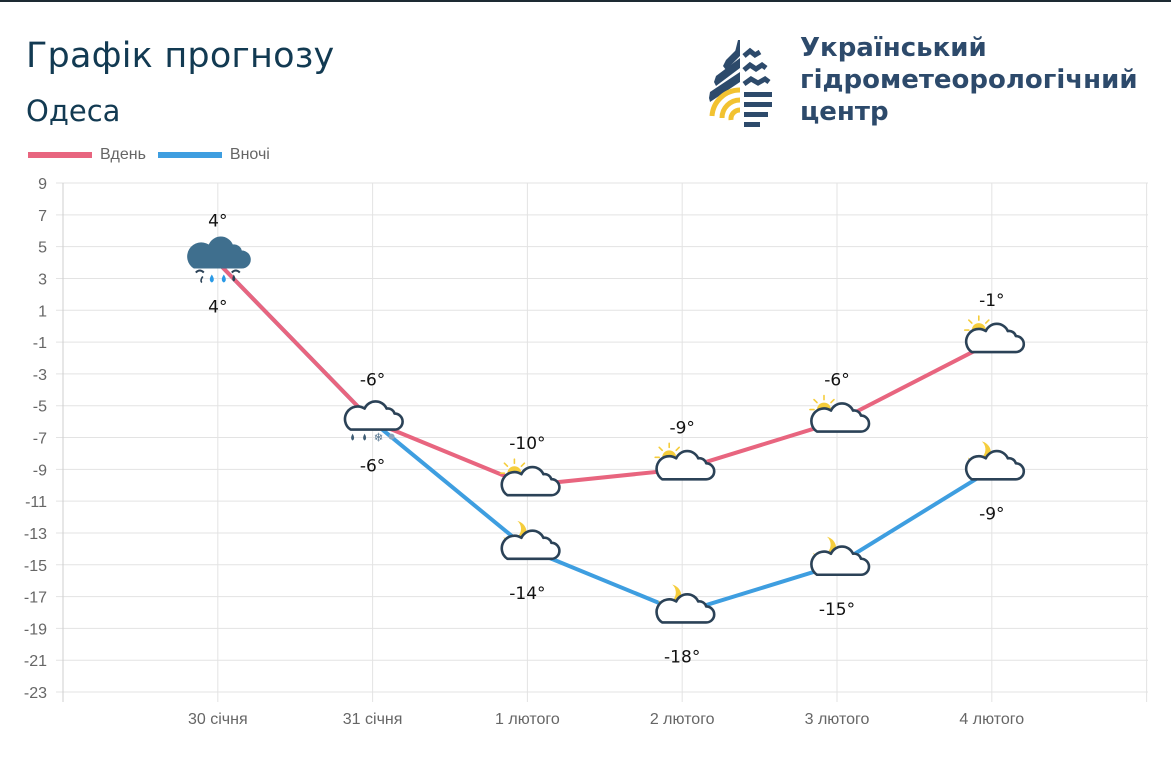 This screenshot has height=780, width=1171. Describe the element at coordinates (35, 534) in the screenshot. I see `y-tick-label: -13` at that location.